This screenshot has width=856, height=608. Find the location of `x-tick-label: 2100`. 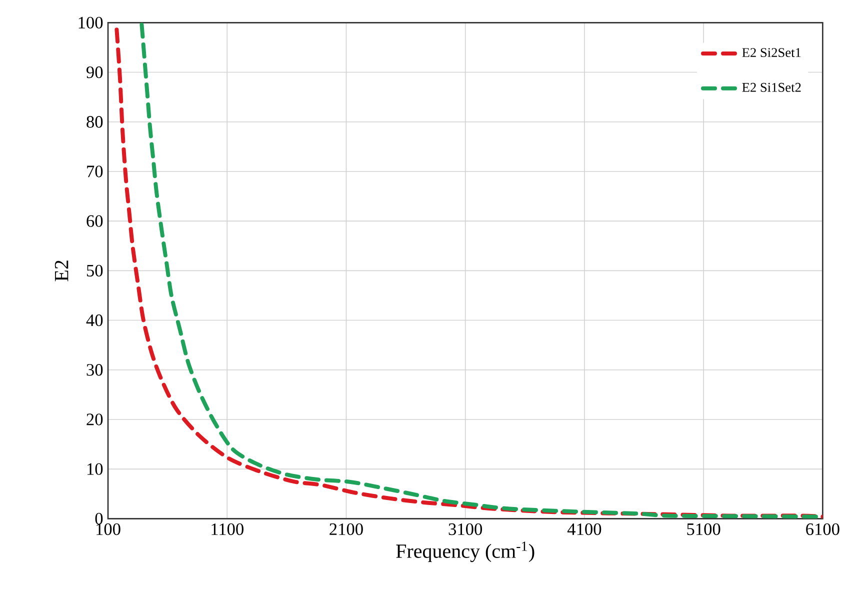

x-tick-label: 2100 is located at coordinates (346, 529).